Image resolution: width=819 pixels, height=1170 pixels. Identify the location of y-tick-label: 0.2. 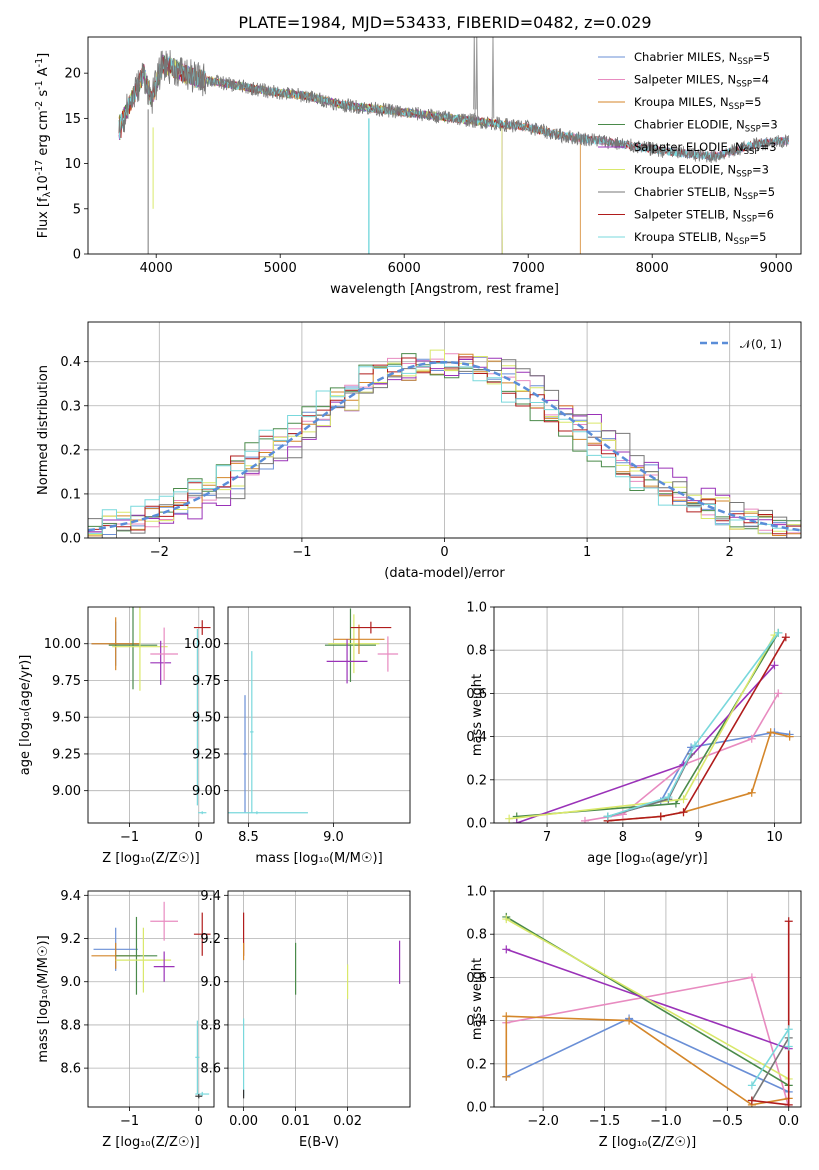
(476, 1064).